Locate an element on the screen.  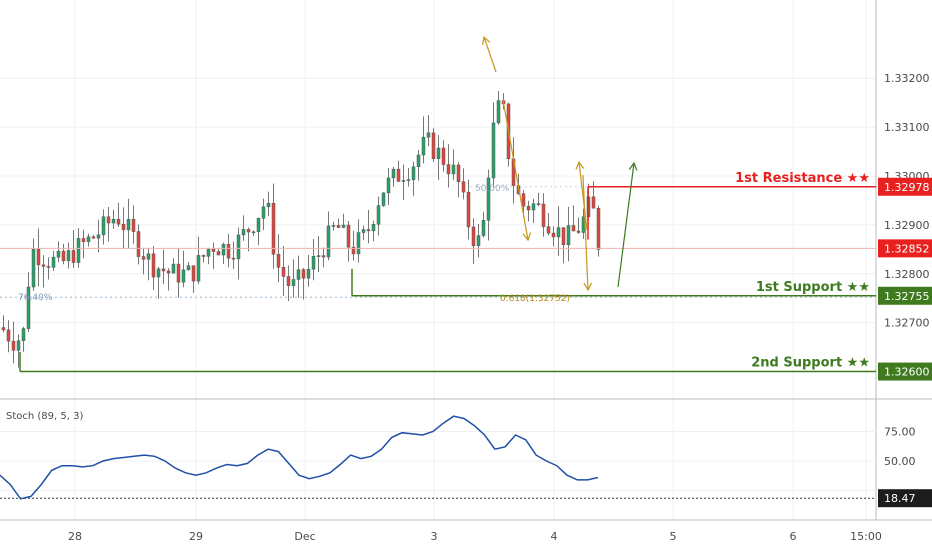
level-price-badge-text: 1.32600 is located at coordinates (907, 372).